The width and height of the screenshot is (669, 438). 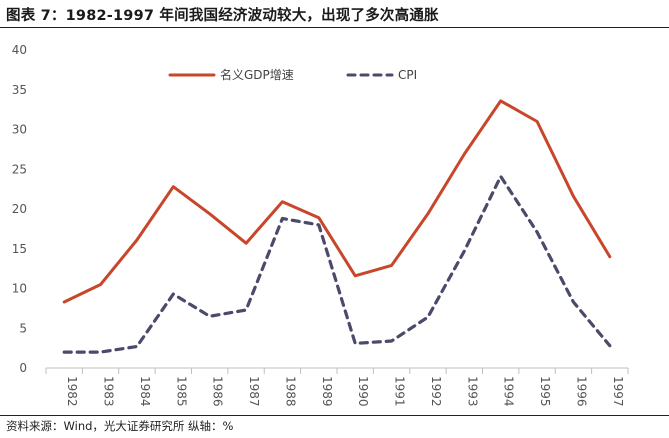 I want to click on legend-label: CPI, so click(x=407, y=75).